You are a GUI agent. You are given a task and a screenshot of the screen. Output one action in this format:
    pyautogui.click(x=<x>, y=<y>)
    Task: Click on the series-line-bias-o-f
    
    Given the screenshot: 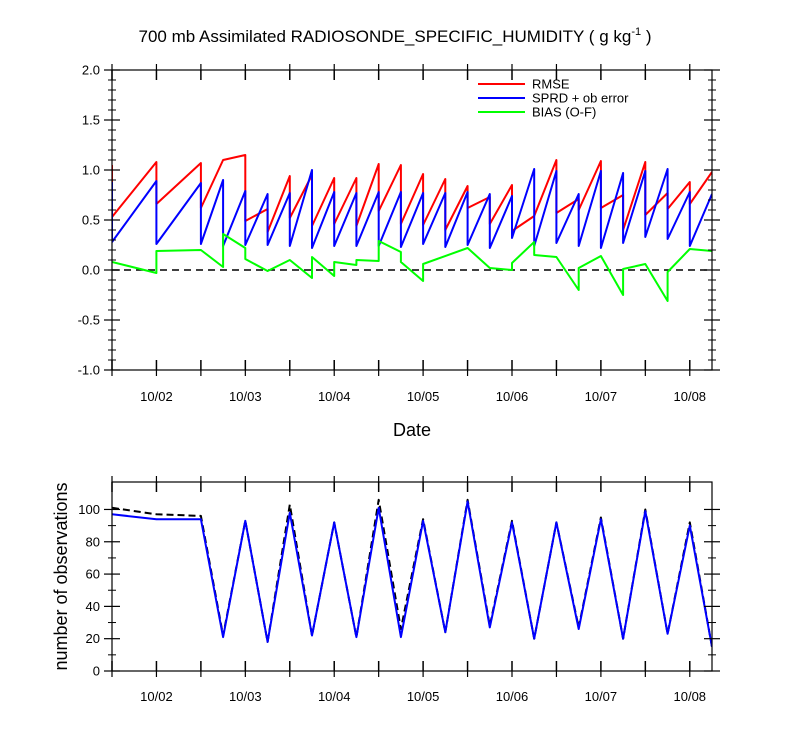 What is the action you would take?
    pyautogui.click(x=412, y=267)
    